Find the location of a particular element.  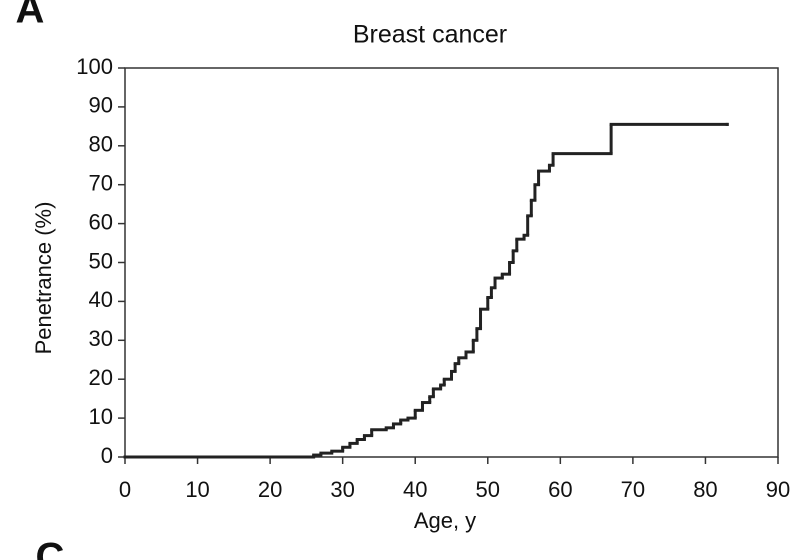

x-tick-label: 60 is located at coordinates (560, 489).